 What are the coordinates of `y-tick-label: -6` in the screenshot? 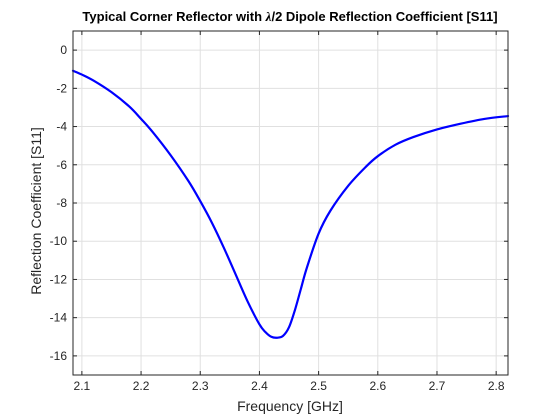 It's located at (61, 165).